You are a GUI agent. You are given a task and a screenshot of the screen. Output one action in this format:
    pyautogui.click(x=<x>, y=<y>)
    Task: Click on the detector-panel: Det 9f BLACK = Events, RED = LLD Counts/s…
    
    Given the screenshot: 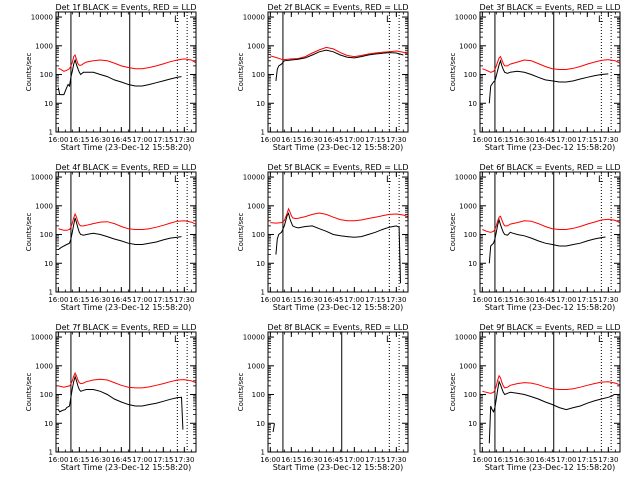 What is the action you would take?
    pyautogui.click(x=535, y=397)
    